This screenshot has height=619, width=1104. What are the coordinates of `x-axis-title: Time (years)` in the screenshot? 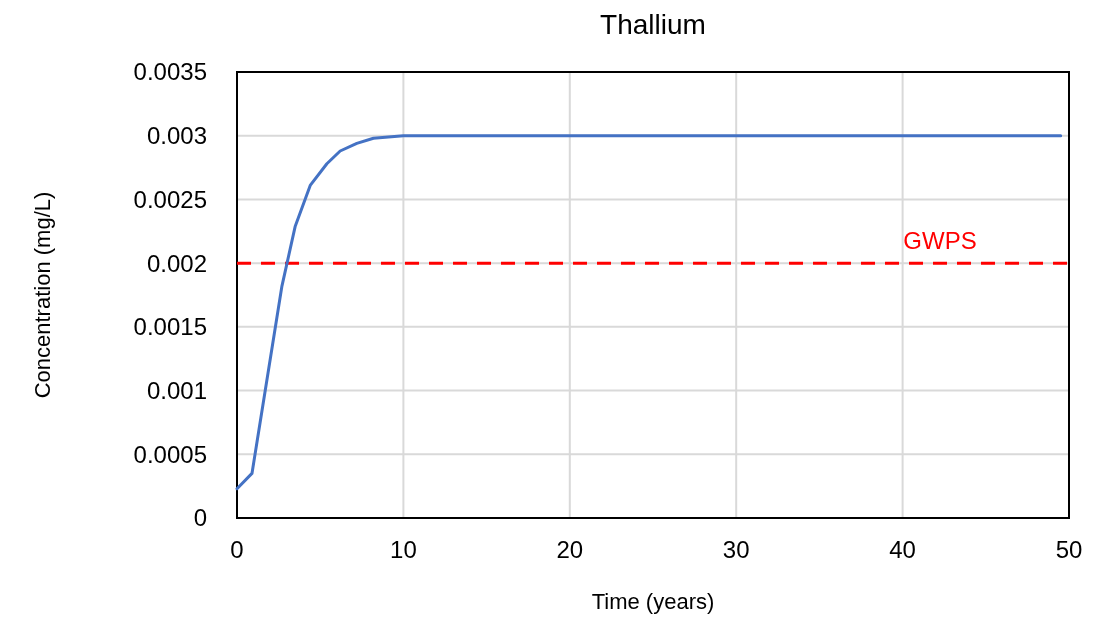 It's located at (653, 601).